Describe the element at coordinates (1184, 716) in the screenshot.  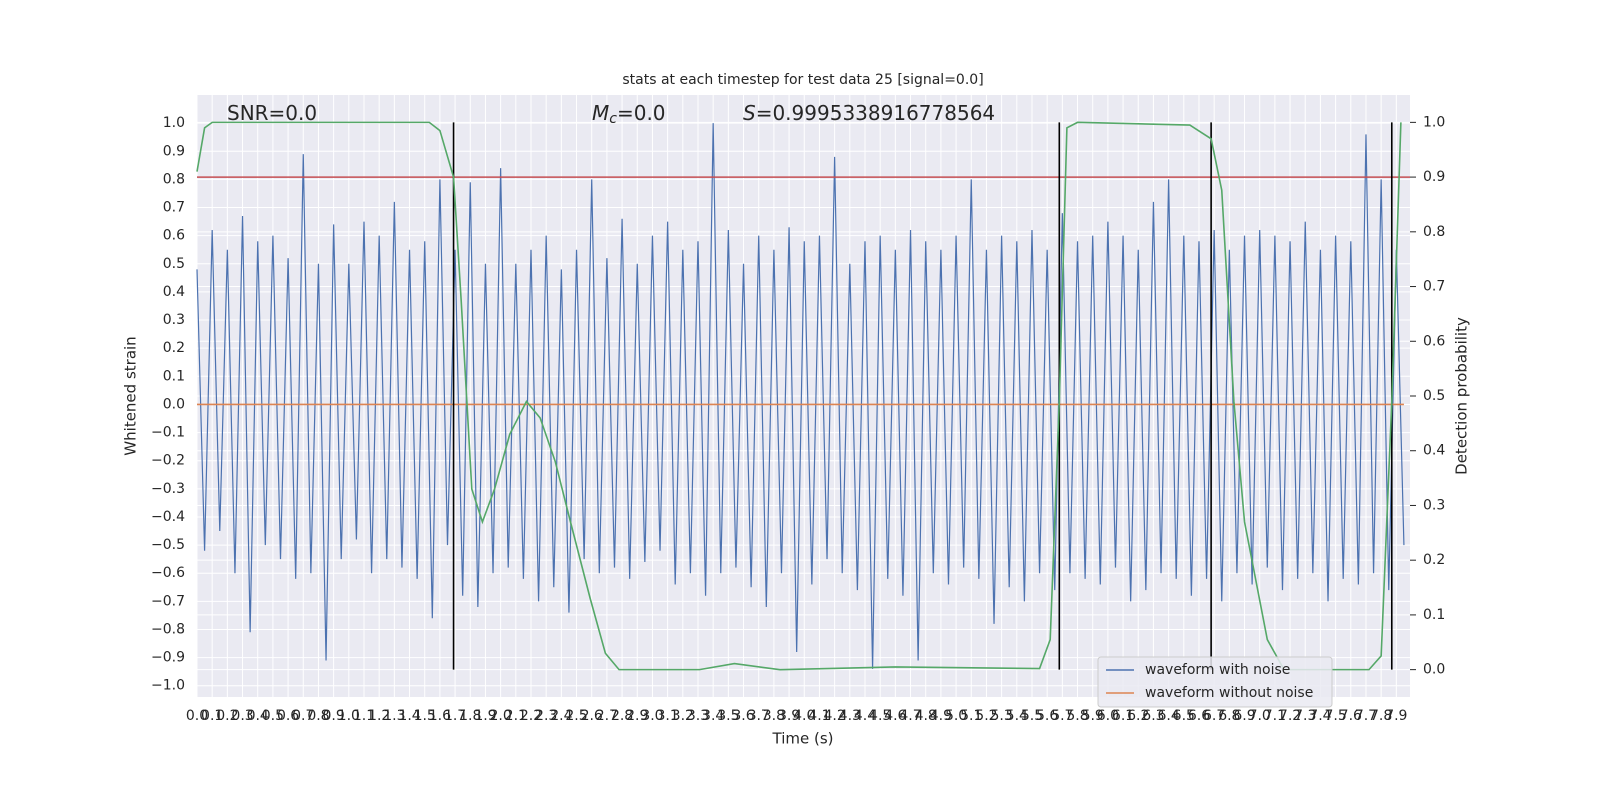
I see `x-tick-label: 6.5` at that location.